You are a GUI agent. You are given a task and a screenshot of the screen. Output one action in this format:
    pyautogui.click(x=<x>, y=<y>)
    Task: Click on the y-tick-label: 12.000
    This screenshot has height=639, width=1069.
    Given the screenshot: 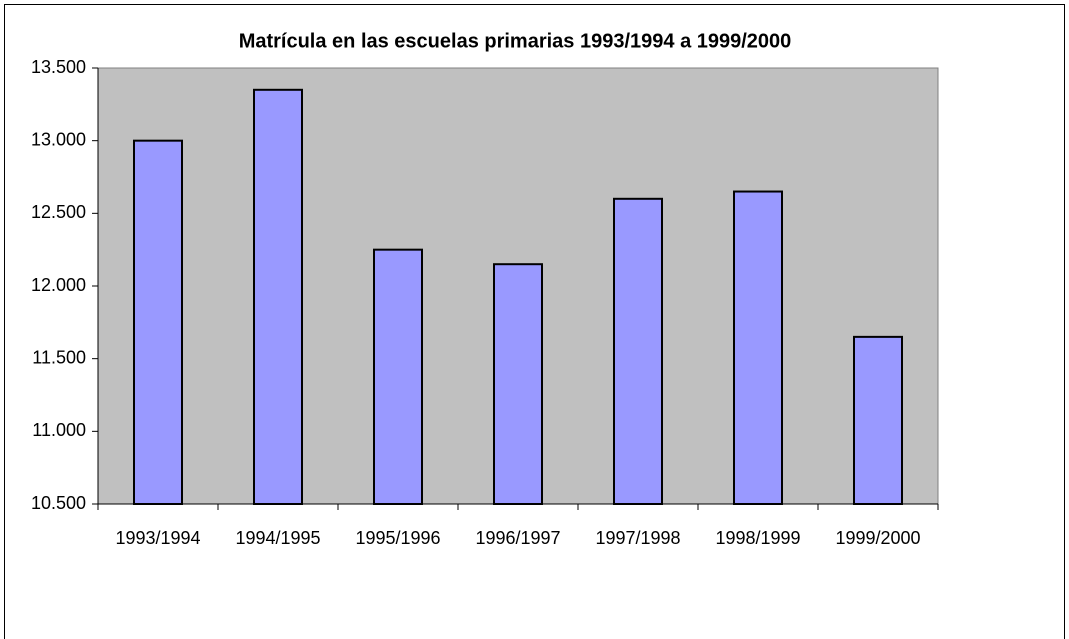 What is the action you would take?
    pyautogui.click(x=58, y=285)
    